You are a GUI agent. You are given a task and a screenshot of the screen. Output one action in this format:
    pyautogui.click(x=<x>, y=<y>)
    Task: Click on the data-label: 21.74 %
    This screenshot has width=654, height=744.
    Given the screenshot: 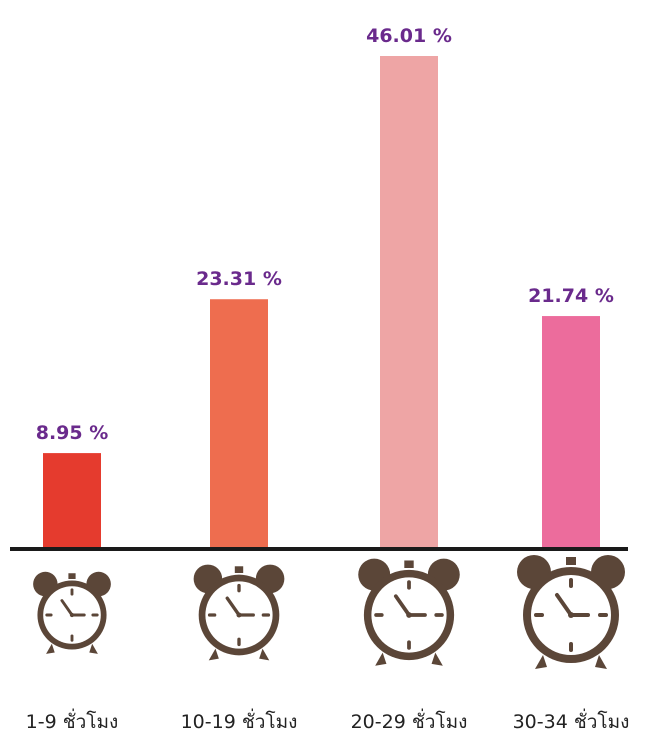 What is the action you would take?
    pyautogui.click(x=571, y=296)
    